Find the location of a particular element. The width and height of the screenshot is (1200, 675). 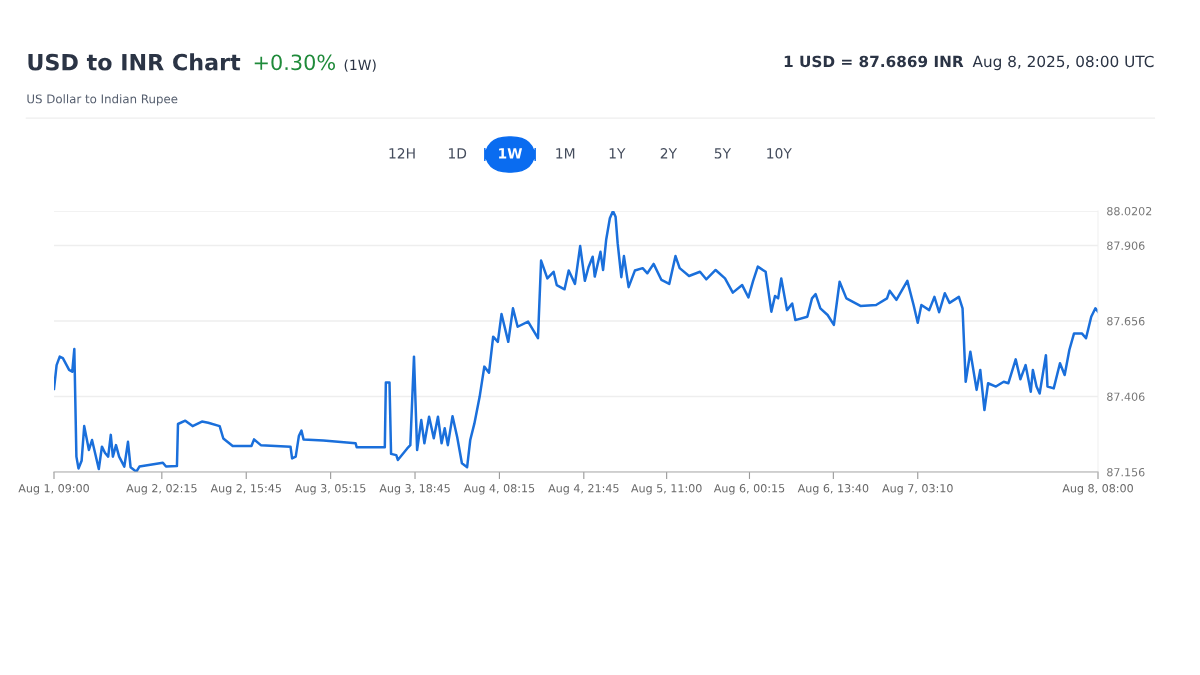

chart-subtitle: US Dollar to Indian Rupee is located at coordinates (102, 100).